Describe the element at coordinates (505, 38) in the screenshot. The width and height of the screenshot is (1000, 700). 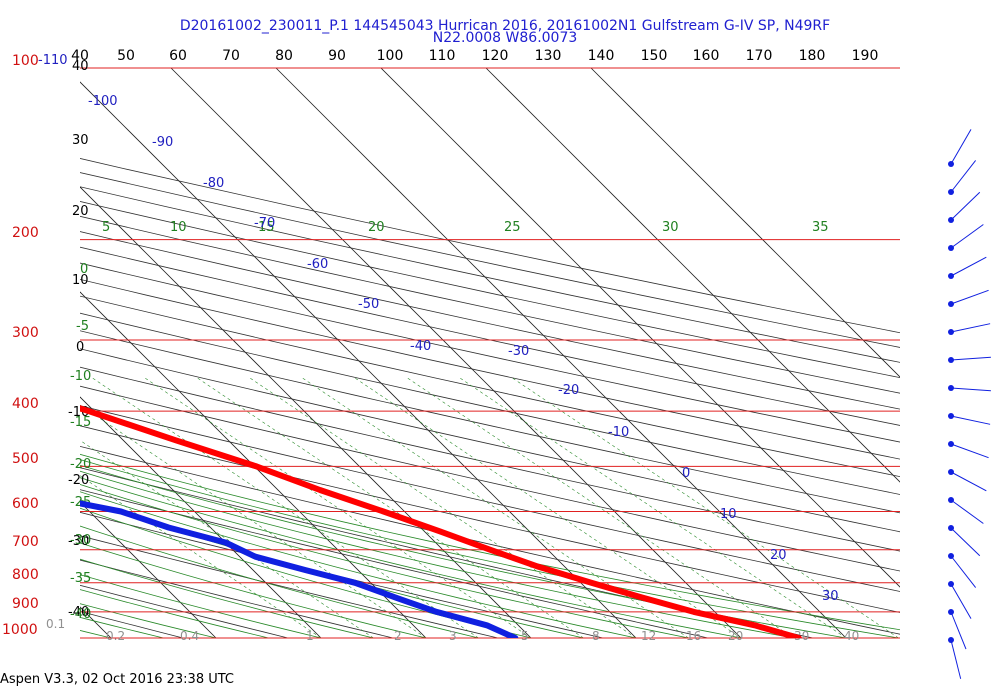
I see `header-line2: N22.0008 W86.0073` at that location.